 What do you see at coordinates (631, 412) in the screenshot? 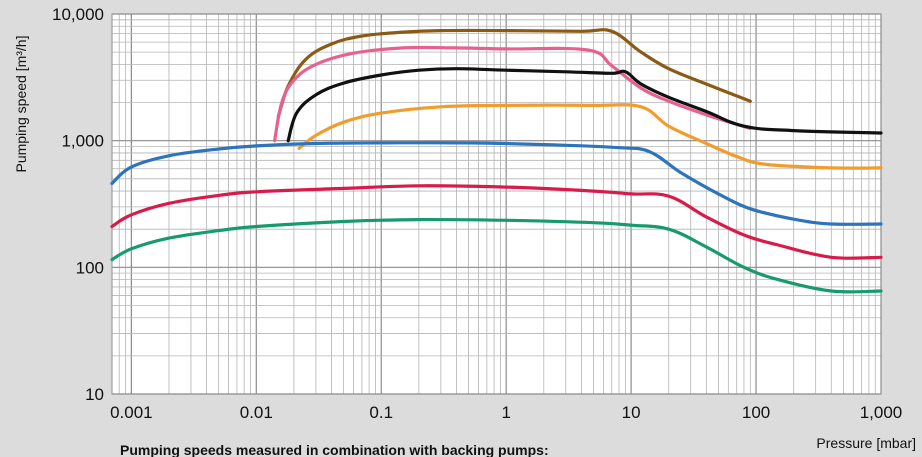
I see `x-tick-label: 10` at bounding box center [631, 412].